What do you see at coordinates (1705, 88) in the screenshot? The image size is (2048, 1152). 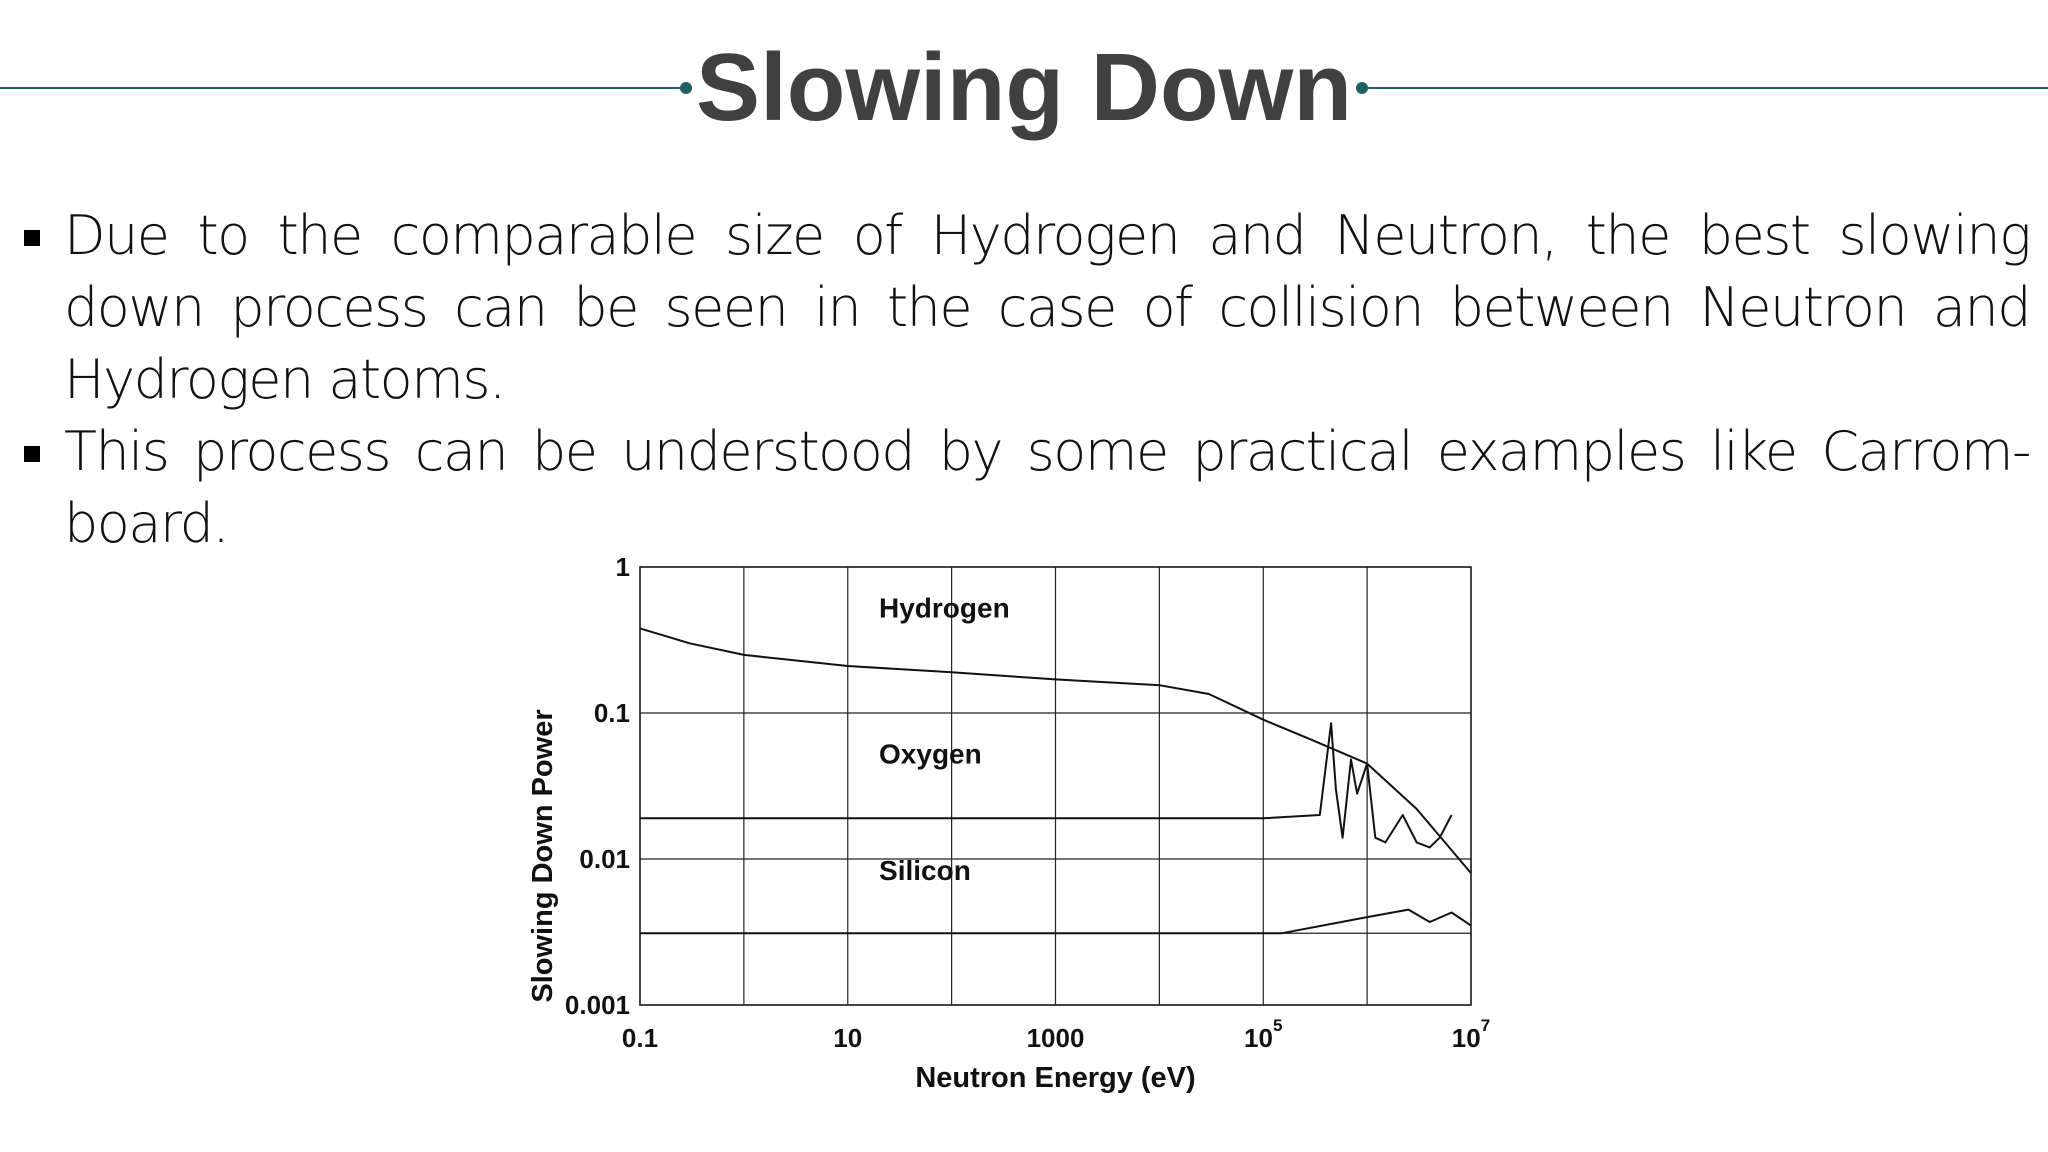 I see `title-rule-right` at bounding box center [1705, 88].